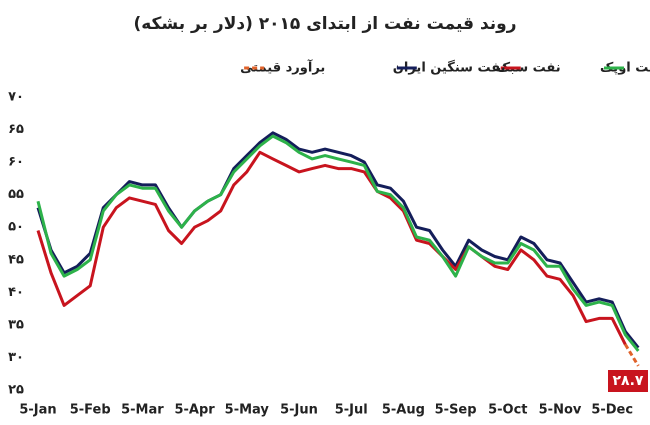 This screenshot has height=425, width=650. Describe the element at coordinates (142, 410) in the screenshot. I see `x-tick-label: 5-Mar` at that location.